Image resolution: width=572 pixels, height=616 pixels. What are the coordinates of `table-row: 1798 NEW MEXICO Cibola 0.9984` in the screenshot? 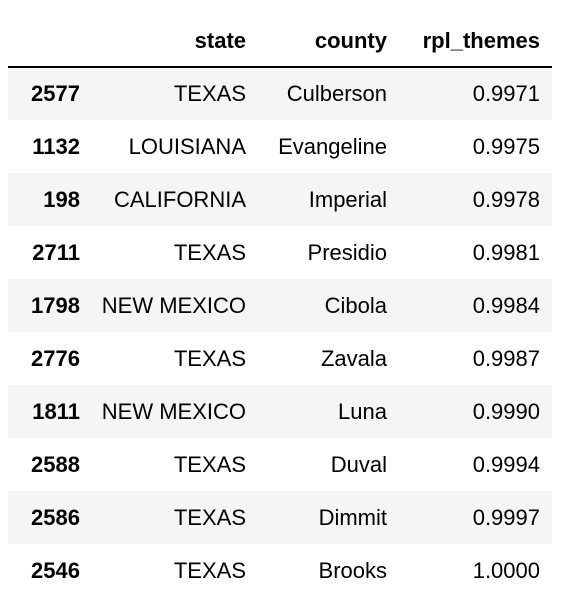 It's located at (280, 305).